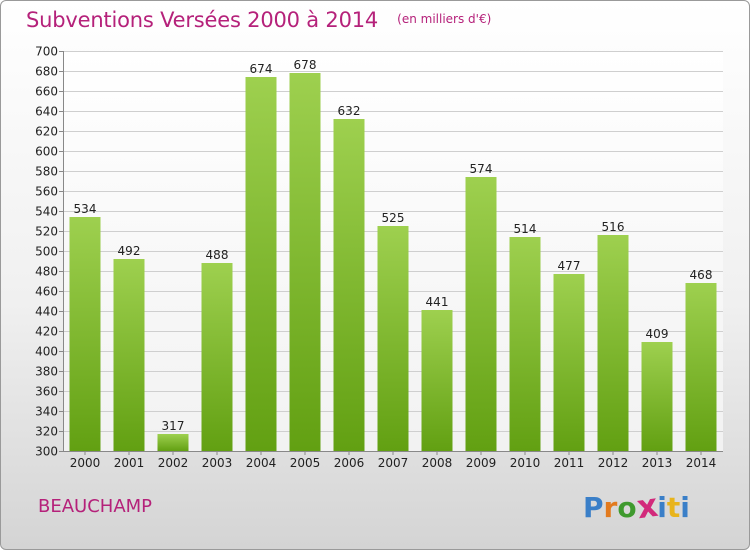 This screenshot has height=550, width=750. I want to click on data-label: 516, so click(613, 227).